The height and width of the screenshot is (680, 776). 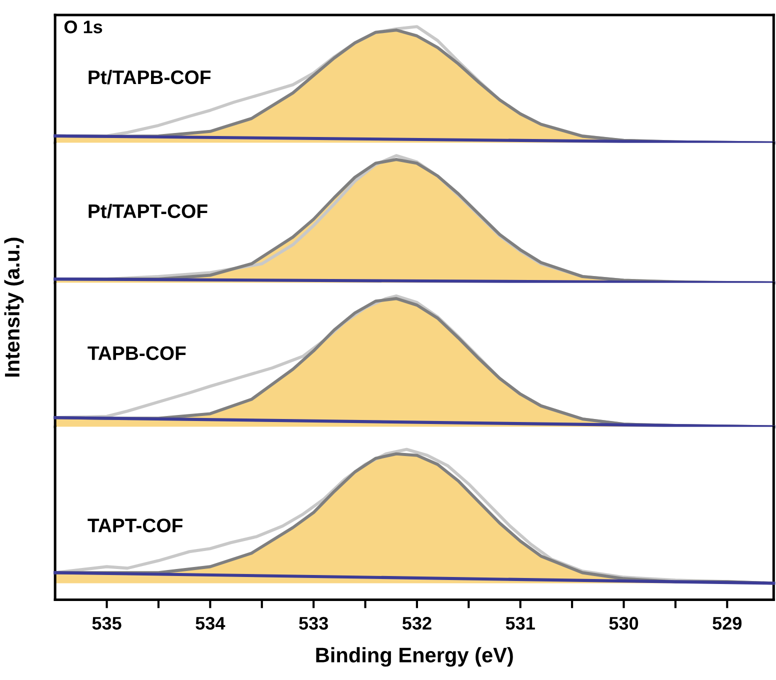 What do you see at coordinates (14, 307) in the screenshot?
I see `y-axis-title: Intensity (a.u.)` at bounding box center [14, 307].